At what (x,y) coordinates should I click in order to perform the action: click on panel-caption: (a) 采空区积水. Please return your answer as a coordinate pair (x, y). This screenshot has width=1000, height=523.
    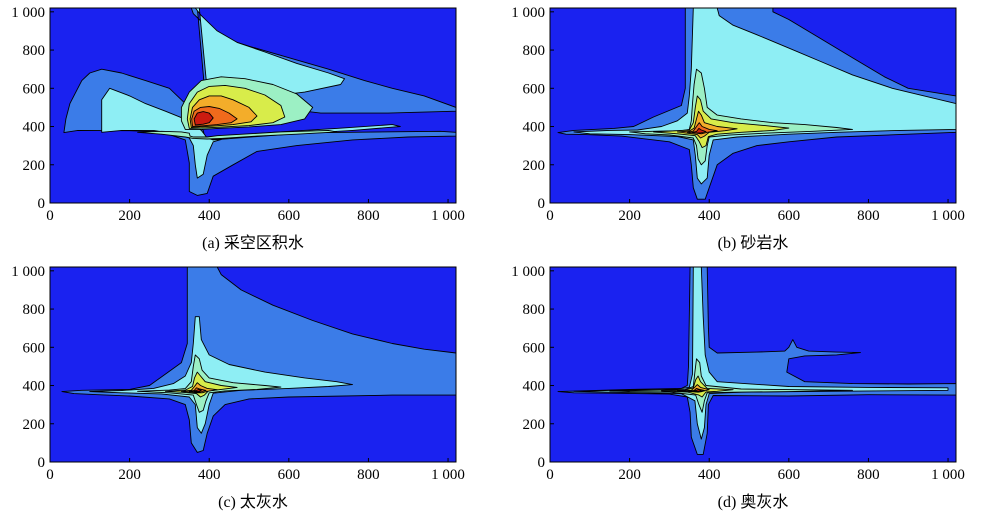
    Looking at the image, I should click on (253, 243).